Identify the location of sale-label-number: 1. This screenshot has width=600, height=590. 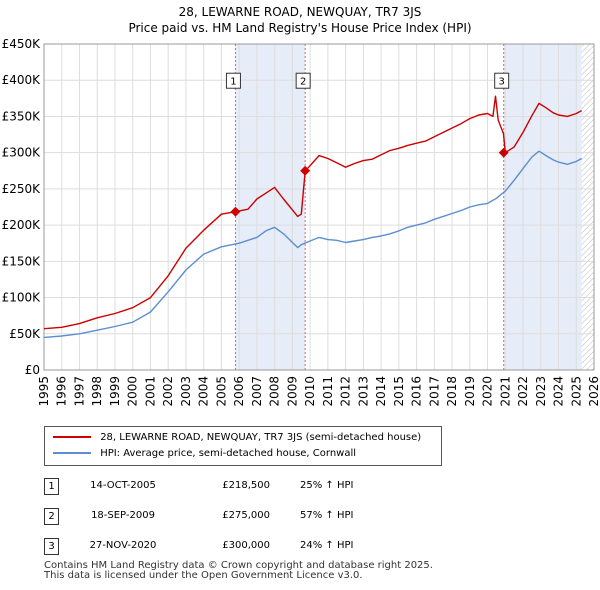
(233, 82).